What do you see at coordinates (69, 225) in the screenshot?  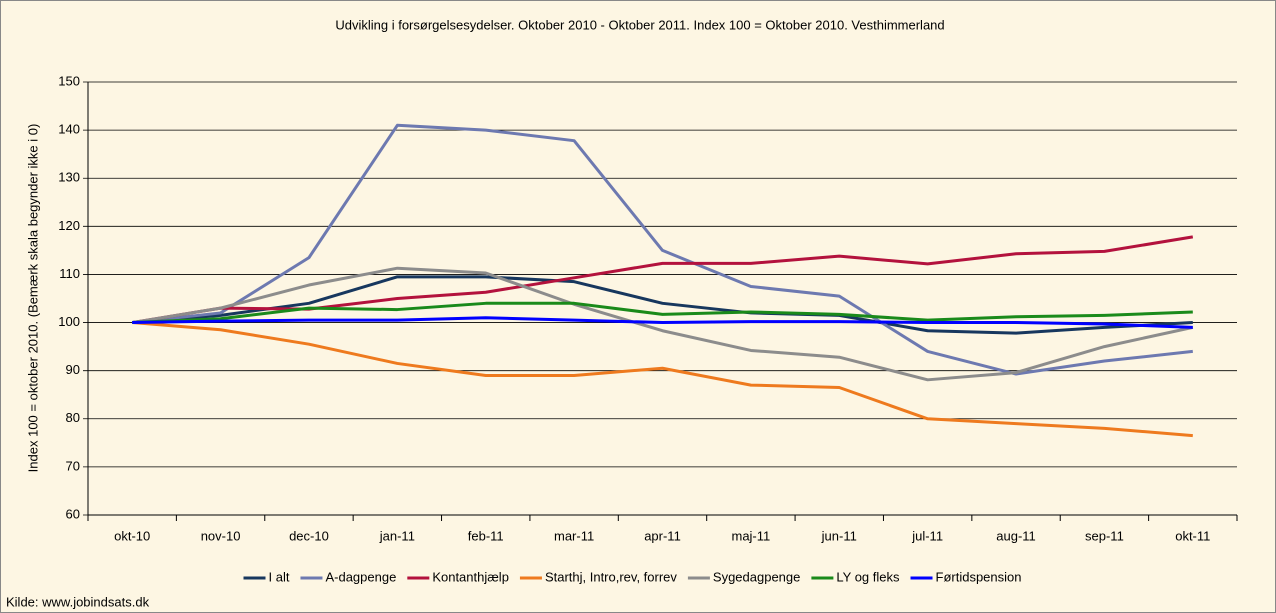 I see `y-tick-label: 120` at bounding box center [69, 225].